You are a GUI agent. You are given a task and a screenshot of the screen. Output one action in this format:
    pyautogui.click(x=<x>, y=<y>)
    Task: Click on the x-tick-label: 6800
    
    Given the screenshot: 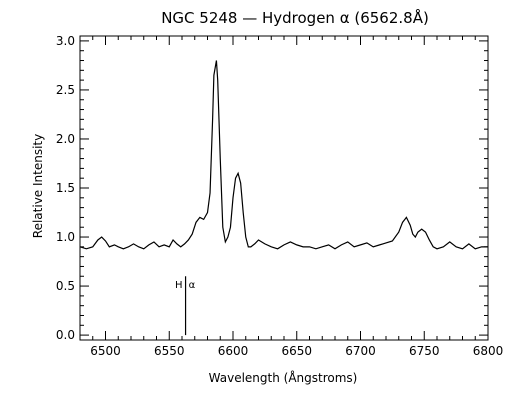 What is the action you would take?
    pyautogui.click(x=488, y=351)
    